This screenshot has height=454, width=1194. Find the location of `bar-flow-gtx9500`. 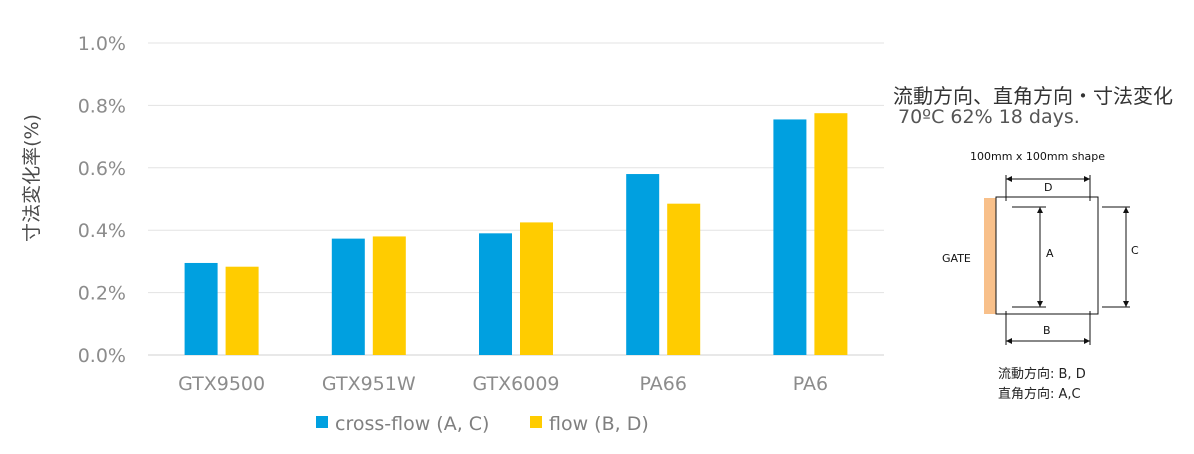

bar-flow-gtx9500 is located at coordinates (242, 310).